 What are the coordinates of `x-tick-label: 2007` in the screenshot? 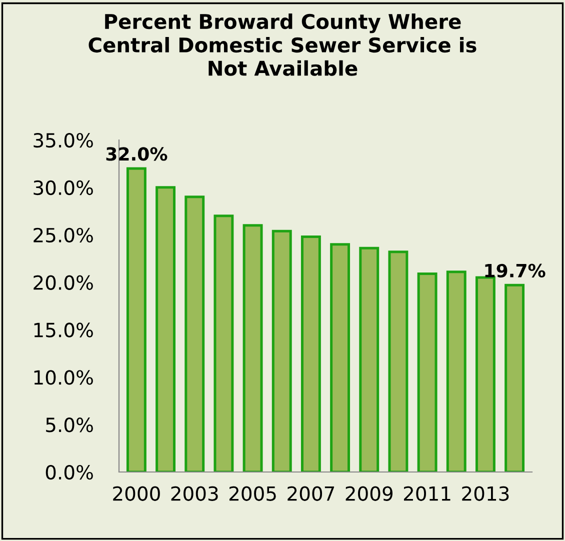 It's located at (311, 493).